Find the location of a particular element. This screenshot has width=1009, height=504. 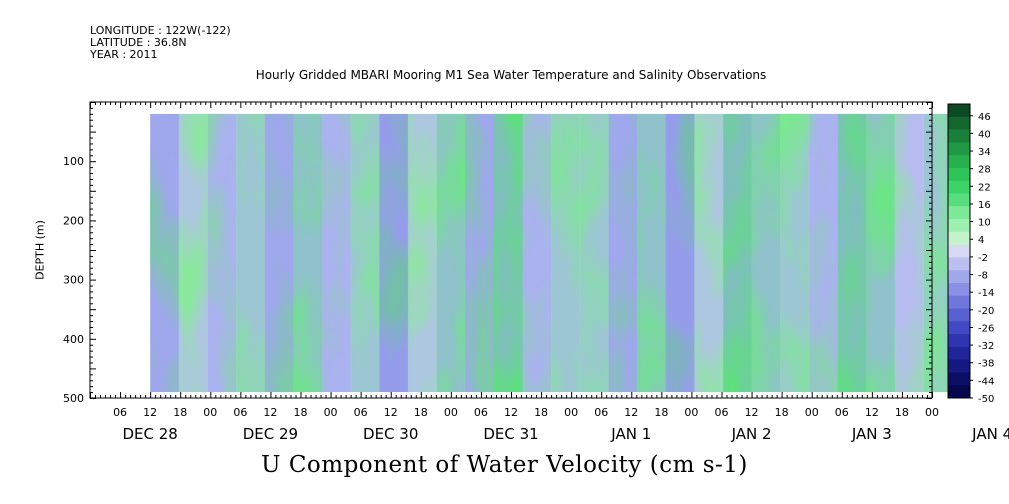

colorbar-frame is located at coordinates (959, 251).